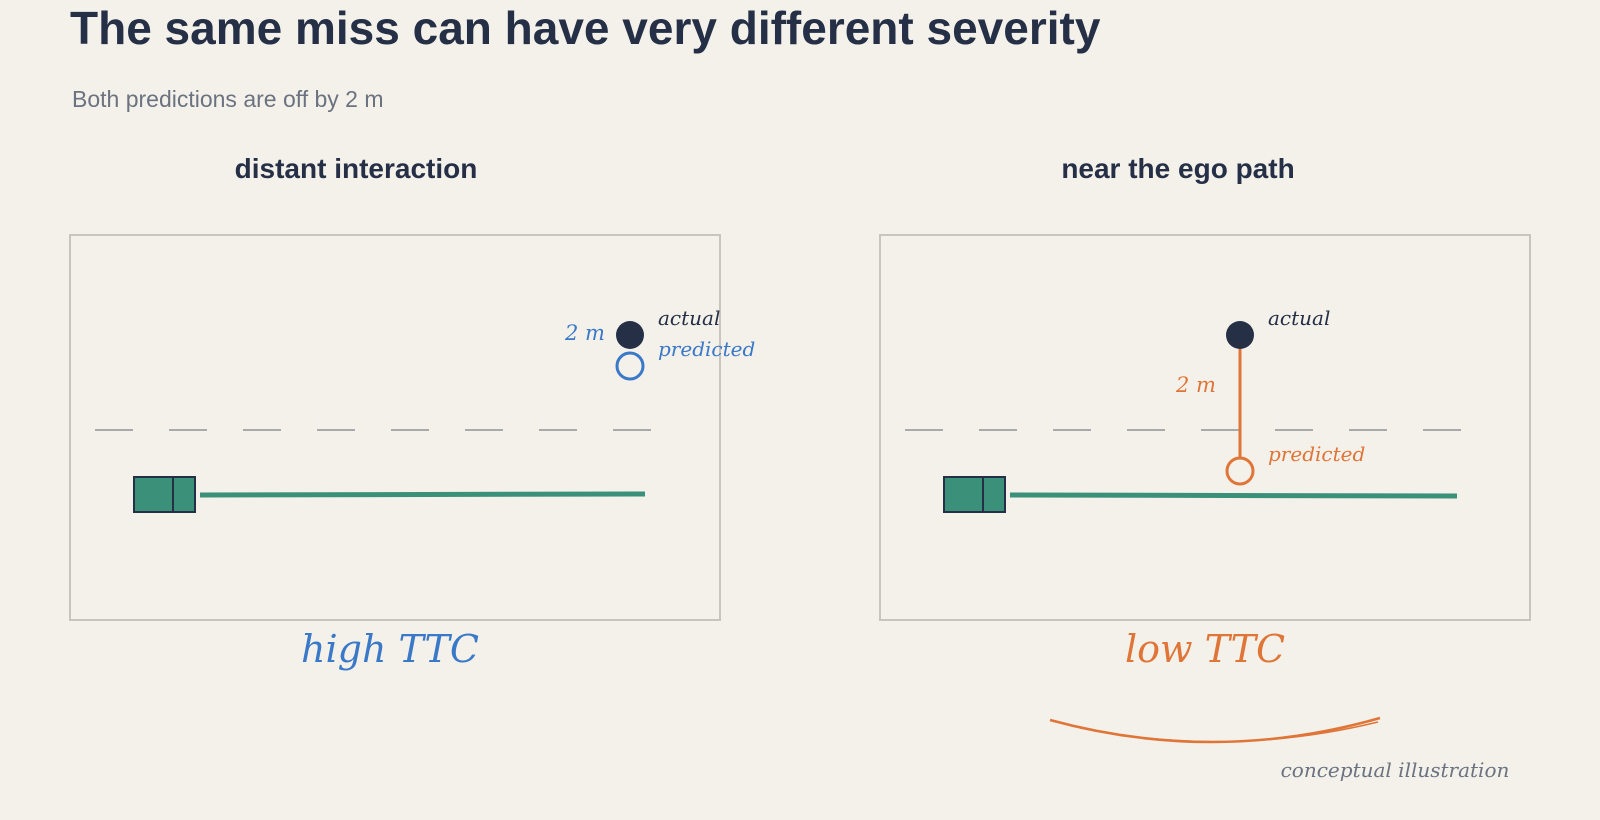 This screenshot has width=1600, height=820. What do you see at coordinates (1229, 732) in the screenshot?
I see `emphasis-arc` at bounding box center [1229, 732].